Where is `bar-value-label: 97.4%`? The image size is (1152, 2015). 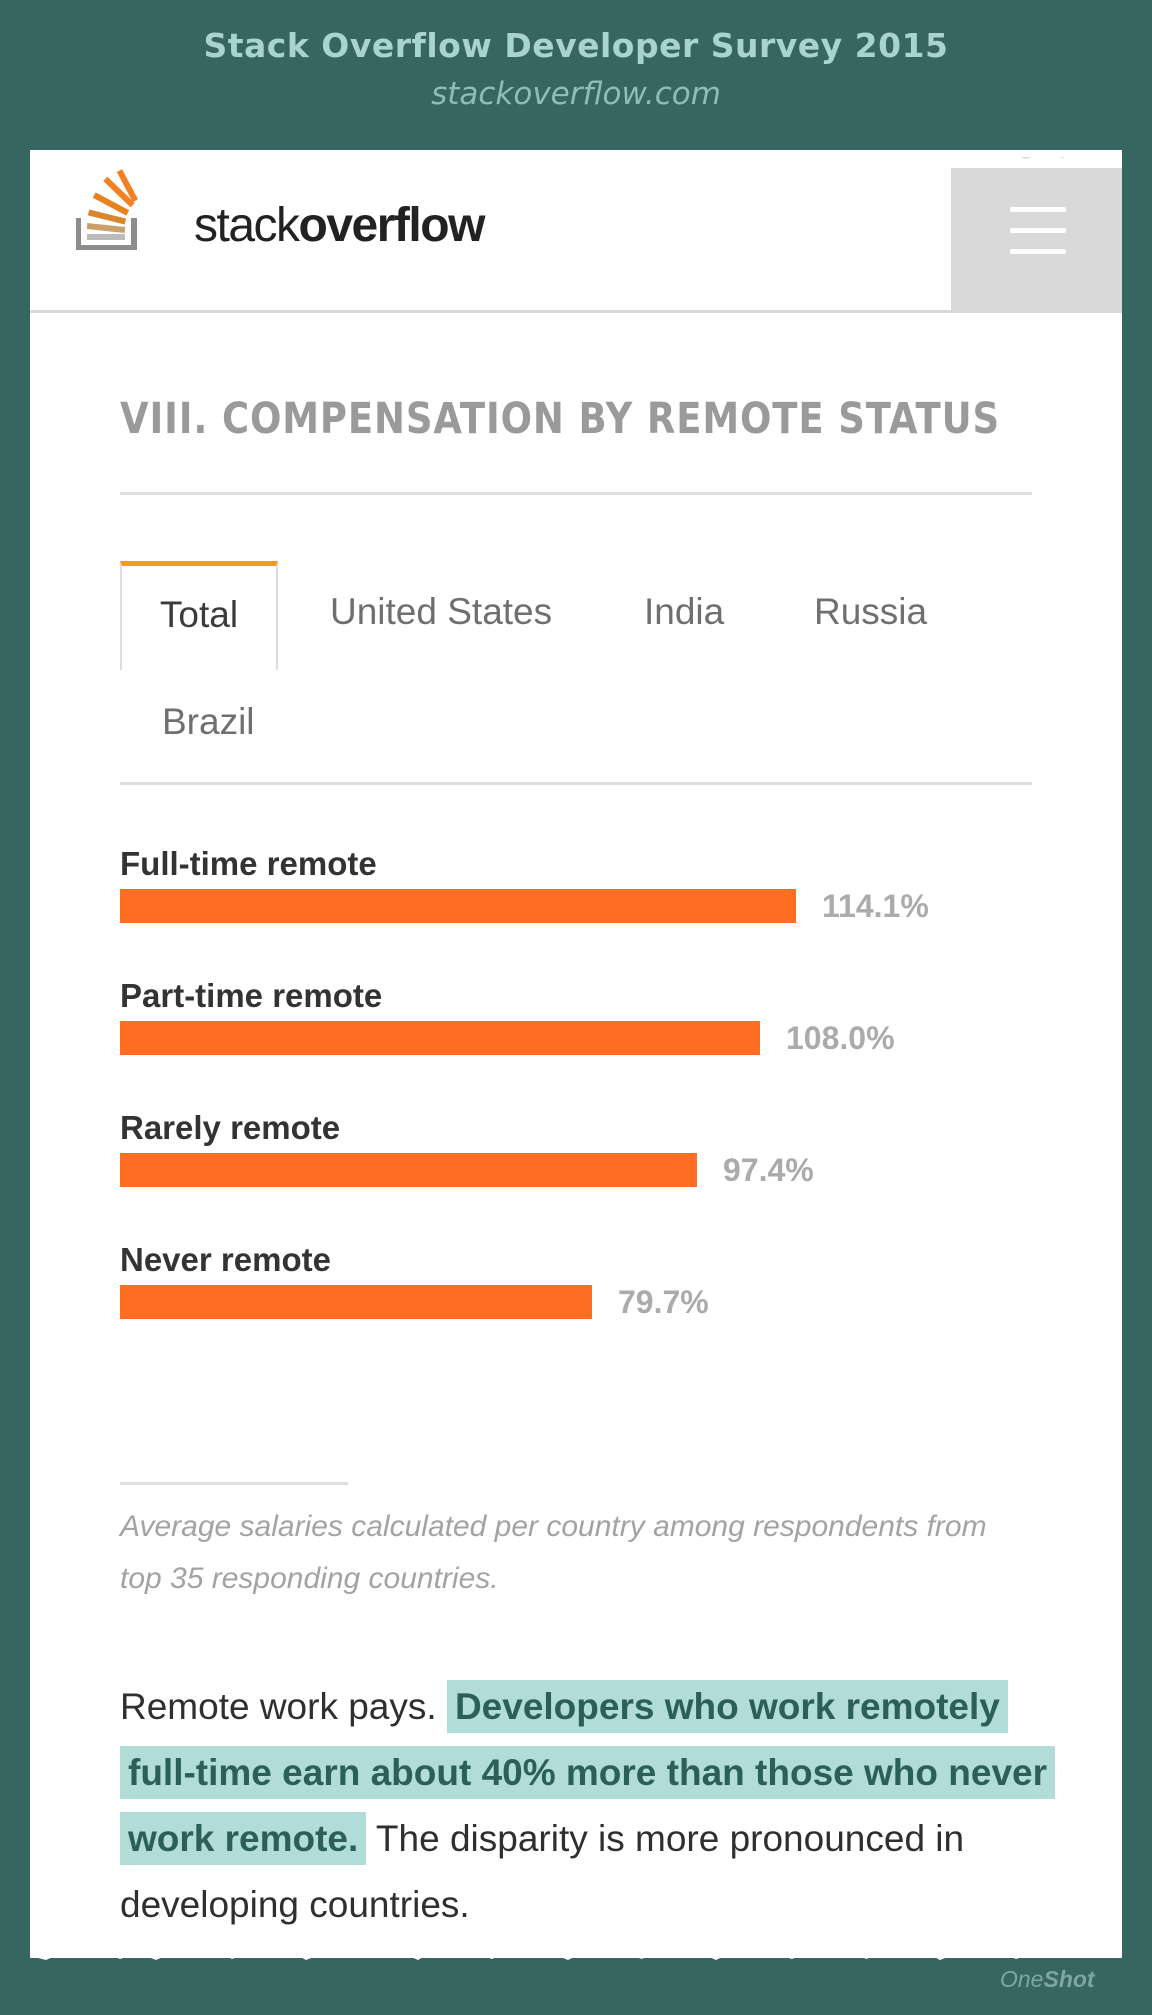
bar-value-label: 97.4% is located at coordinates (768, 1170).